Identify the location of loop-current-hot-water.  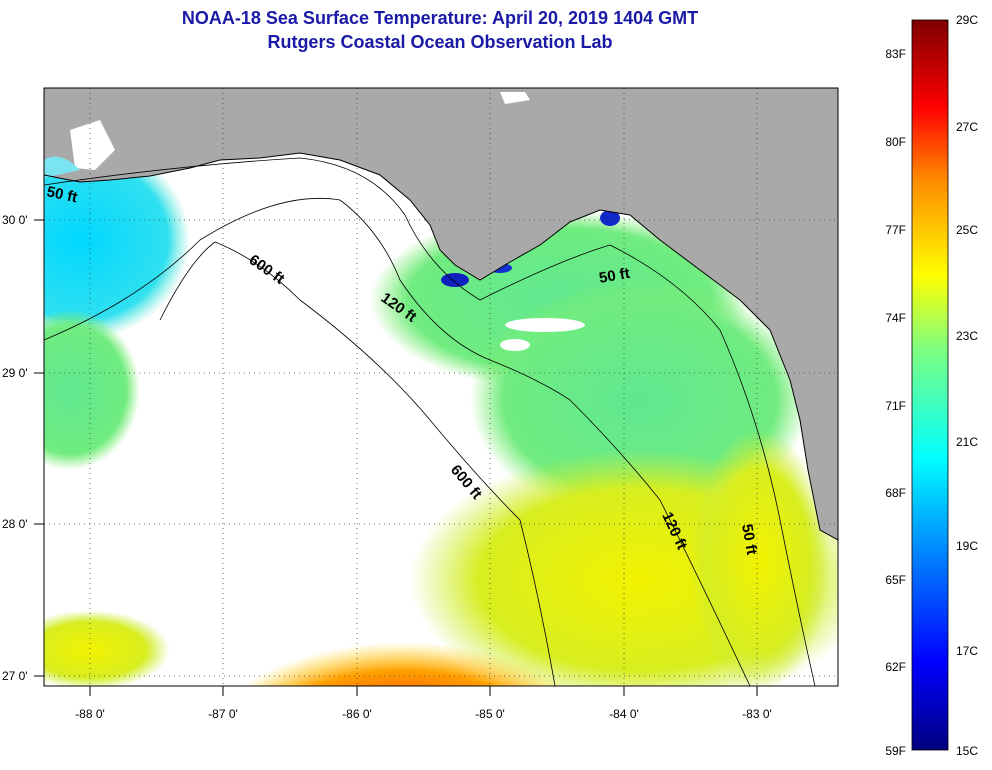
(420, 635).